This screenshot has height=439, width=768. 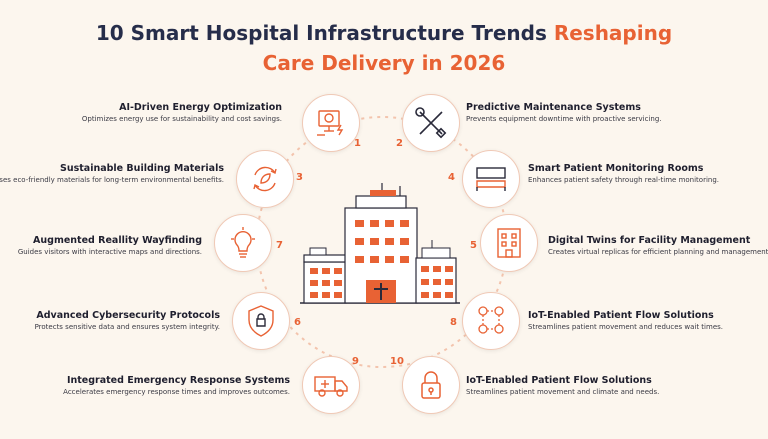 I want to click on title-line-2: Care Delivery in 2026, so click(x=384, y=63).